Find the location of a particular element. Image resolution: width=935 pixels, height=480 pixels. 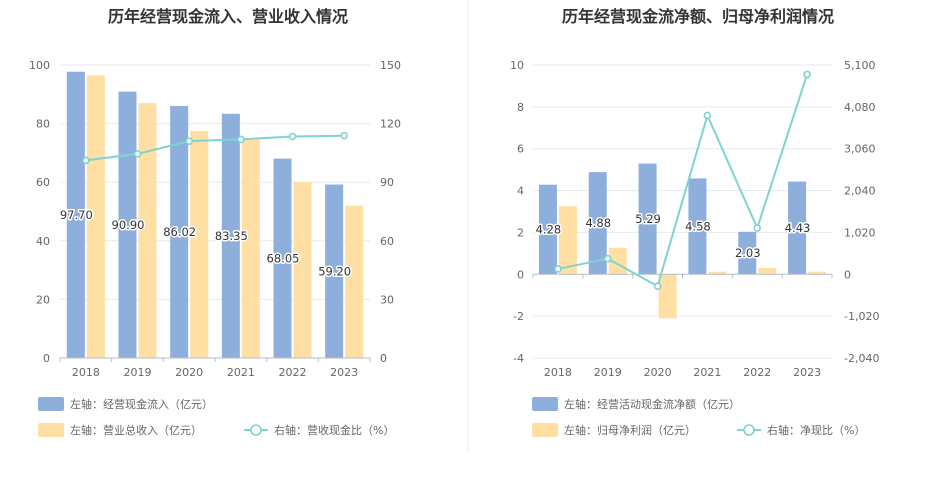

legend-item: 左轴：营业总收入（亿元） is located at coordinates (120, 430).